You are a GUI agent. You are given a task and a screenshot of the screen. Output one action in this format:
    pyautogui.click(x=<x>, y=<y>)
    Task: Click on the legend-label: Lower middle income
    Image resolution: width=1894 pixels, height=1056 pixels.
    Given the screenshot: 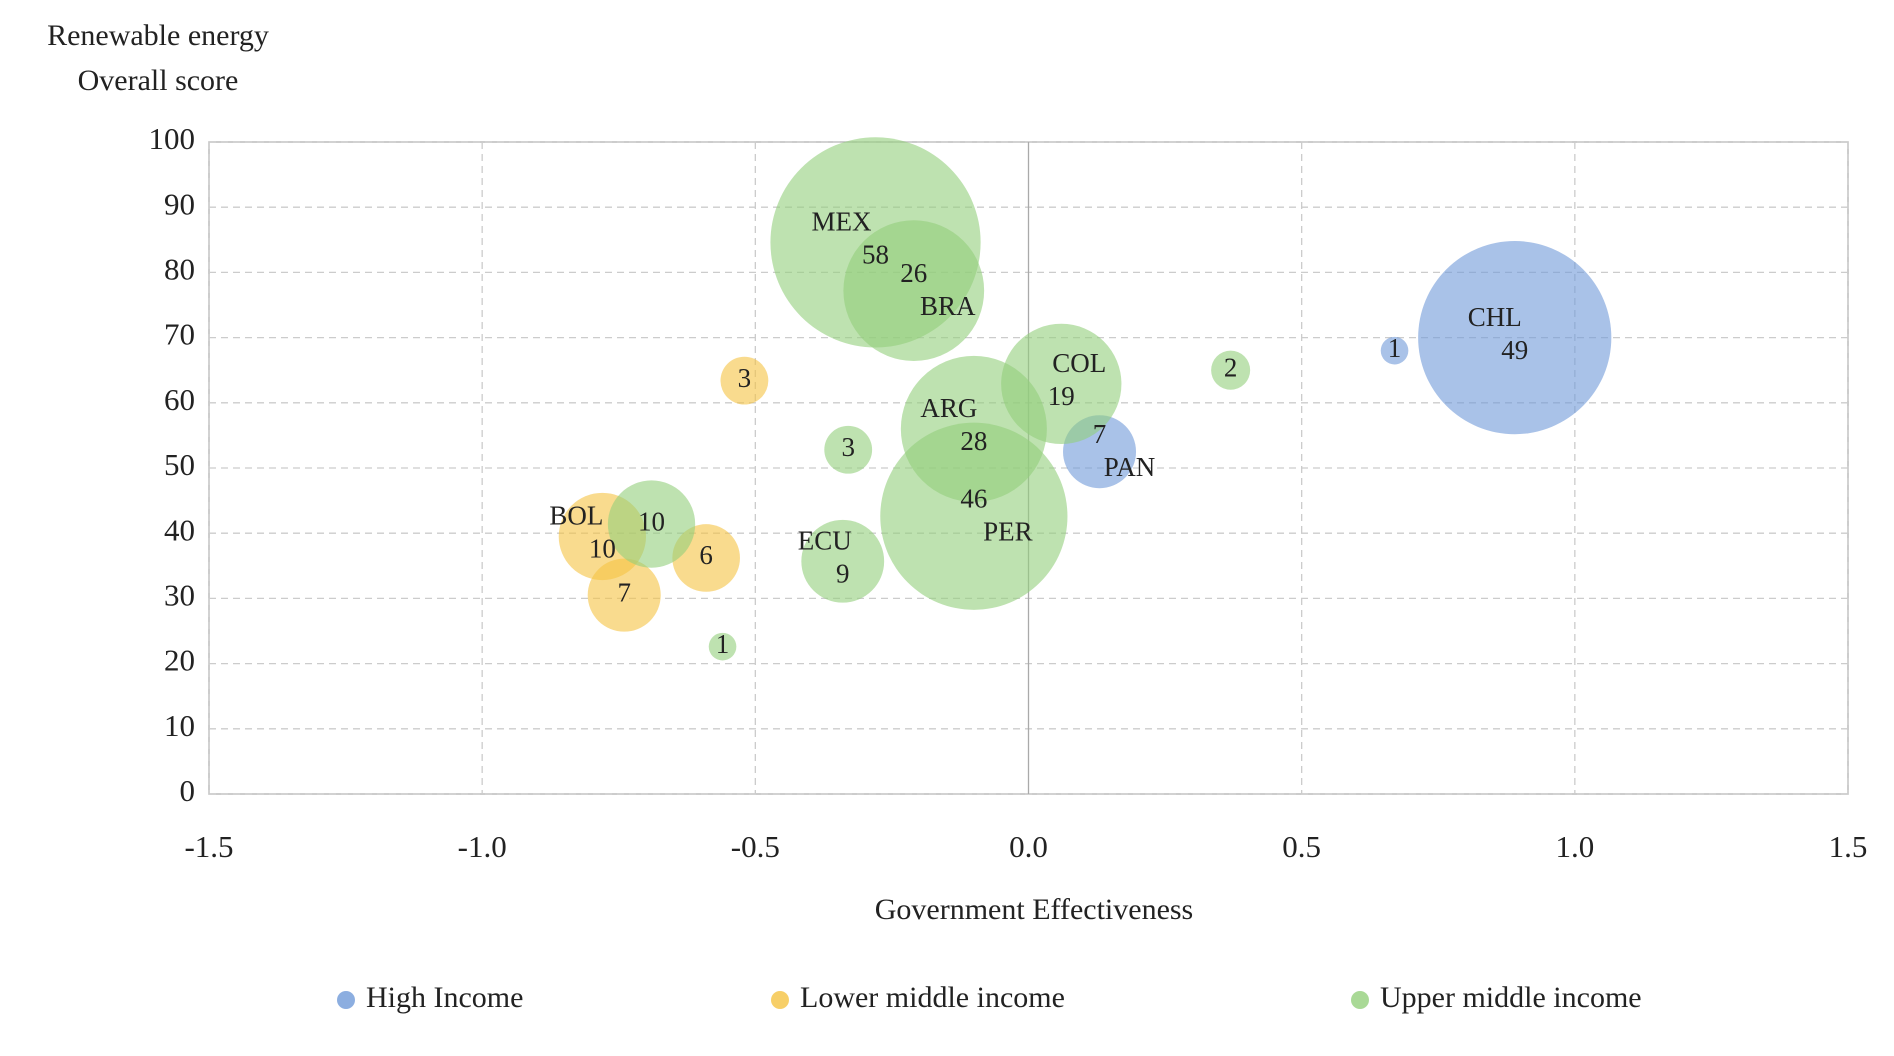 What is the action you would take?
    pyautogui.click(x=932, y=997)
    